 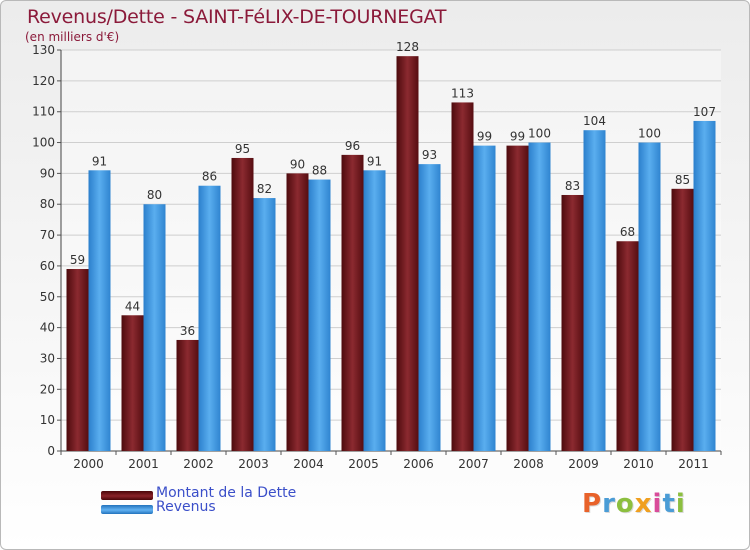 I want to click on y-tick-label: 90, so click(x=47, y=173).